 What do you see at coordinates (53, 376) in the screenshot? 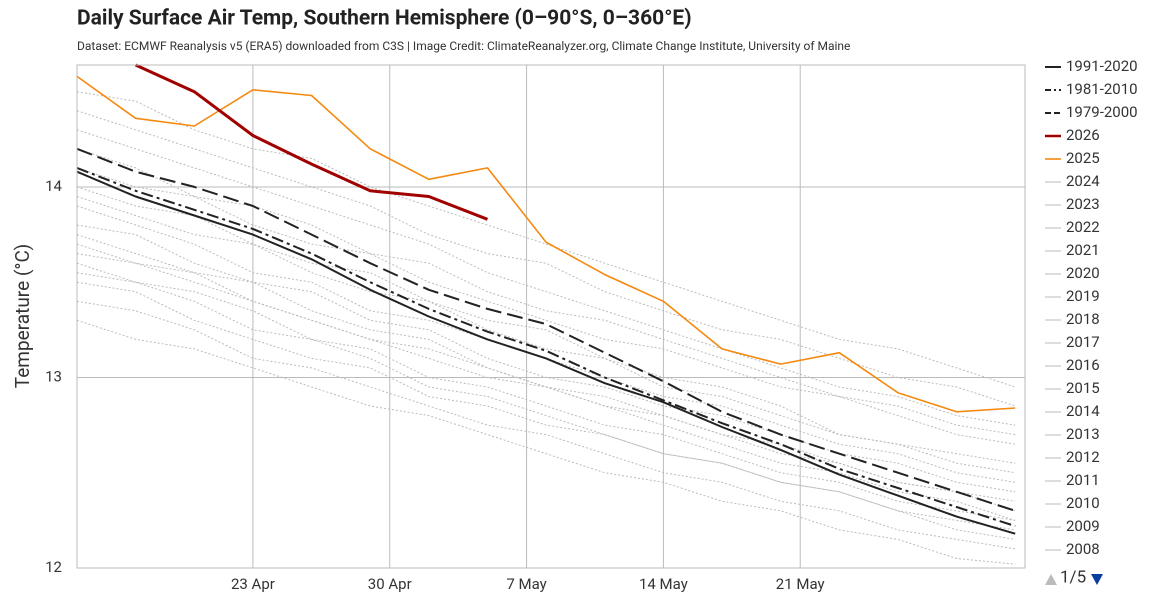
I see `y-tick-label: 13` at bounding box center [53, 376].